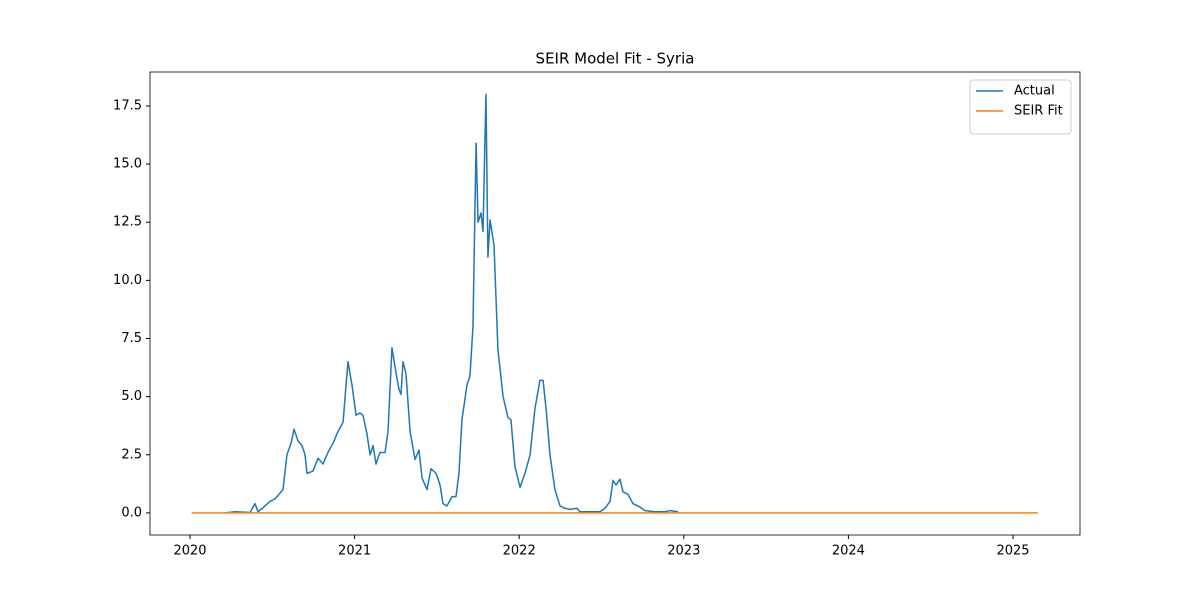 This screenshot has width=1200, height=604. What do you see at coordinates (131, 512) in the screenshot?
I see `y-tick-label: 0.0` at bounding box center [131, 512].